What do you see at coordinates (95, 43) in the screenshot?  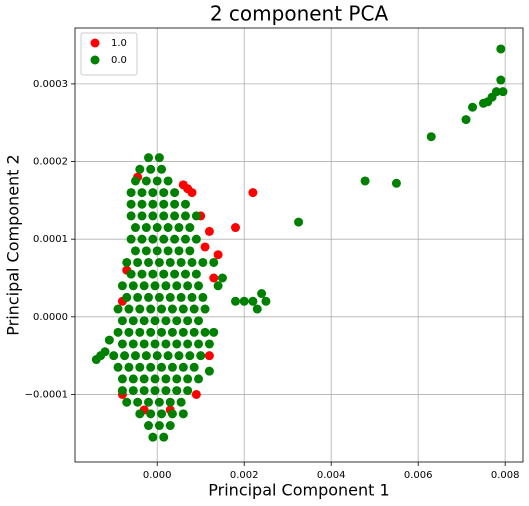 I see `legend-marker` at bounding box center [95, 43].